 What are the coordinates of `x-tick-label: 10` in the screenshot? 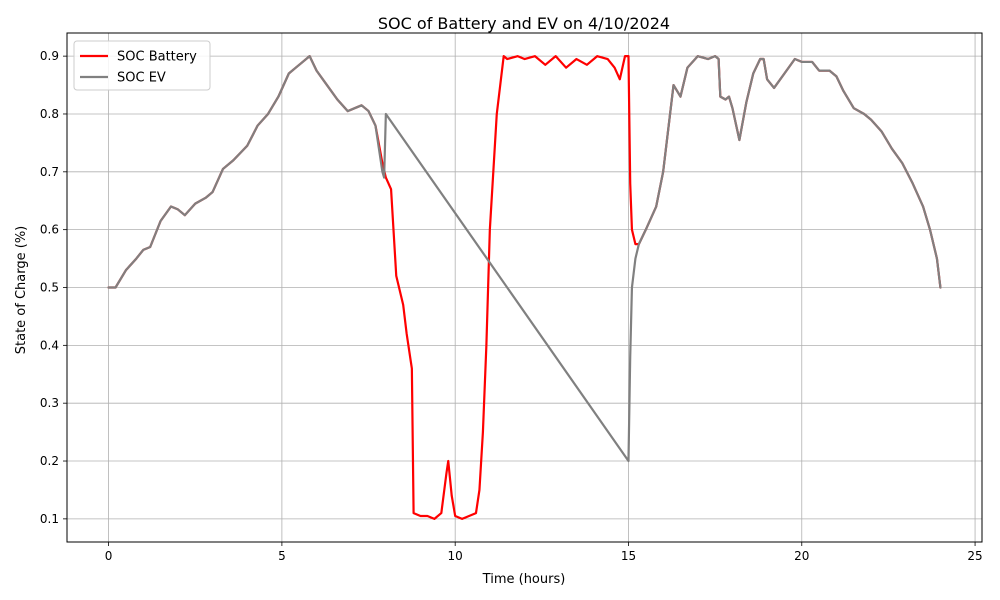 It's located at (455, 556).